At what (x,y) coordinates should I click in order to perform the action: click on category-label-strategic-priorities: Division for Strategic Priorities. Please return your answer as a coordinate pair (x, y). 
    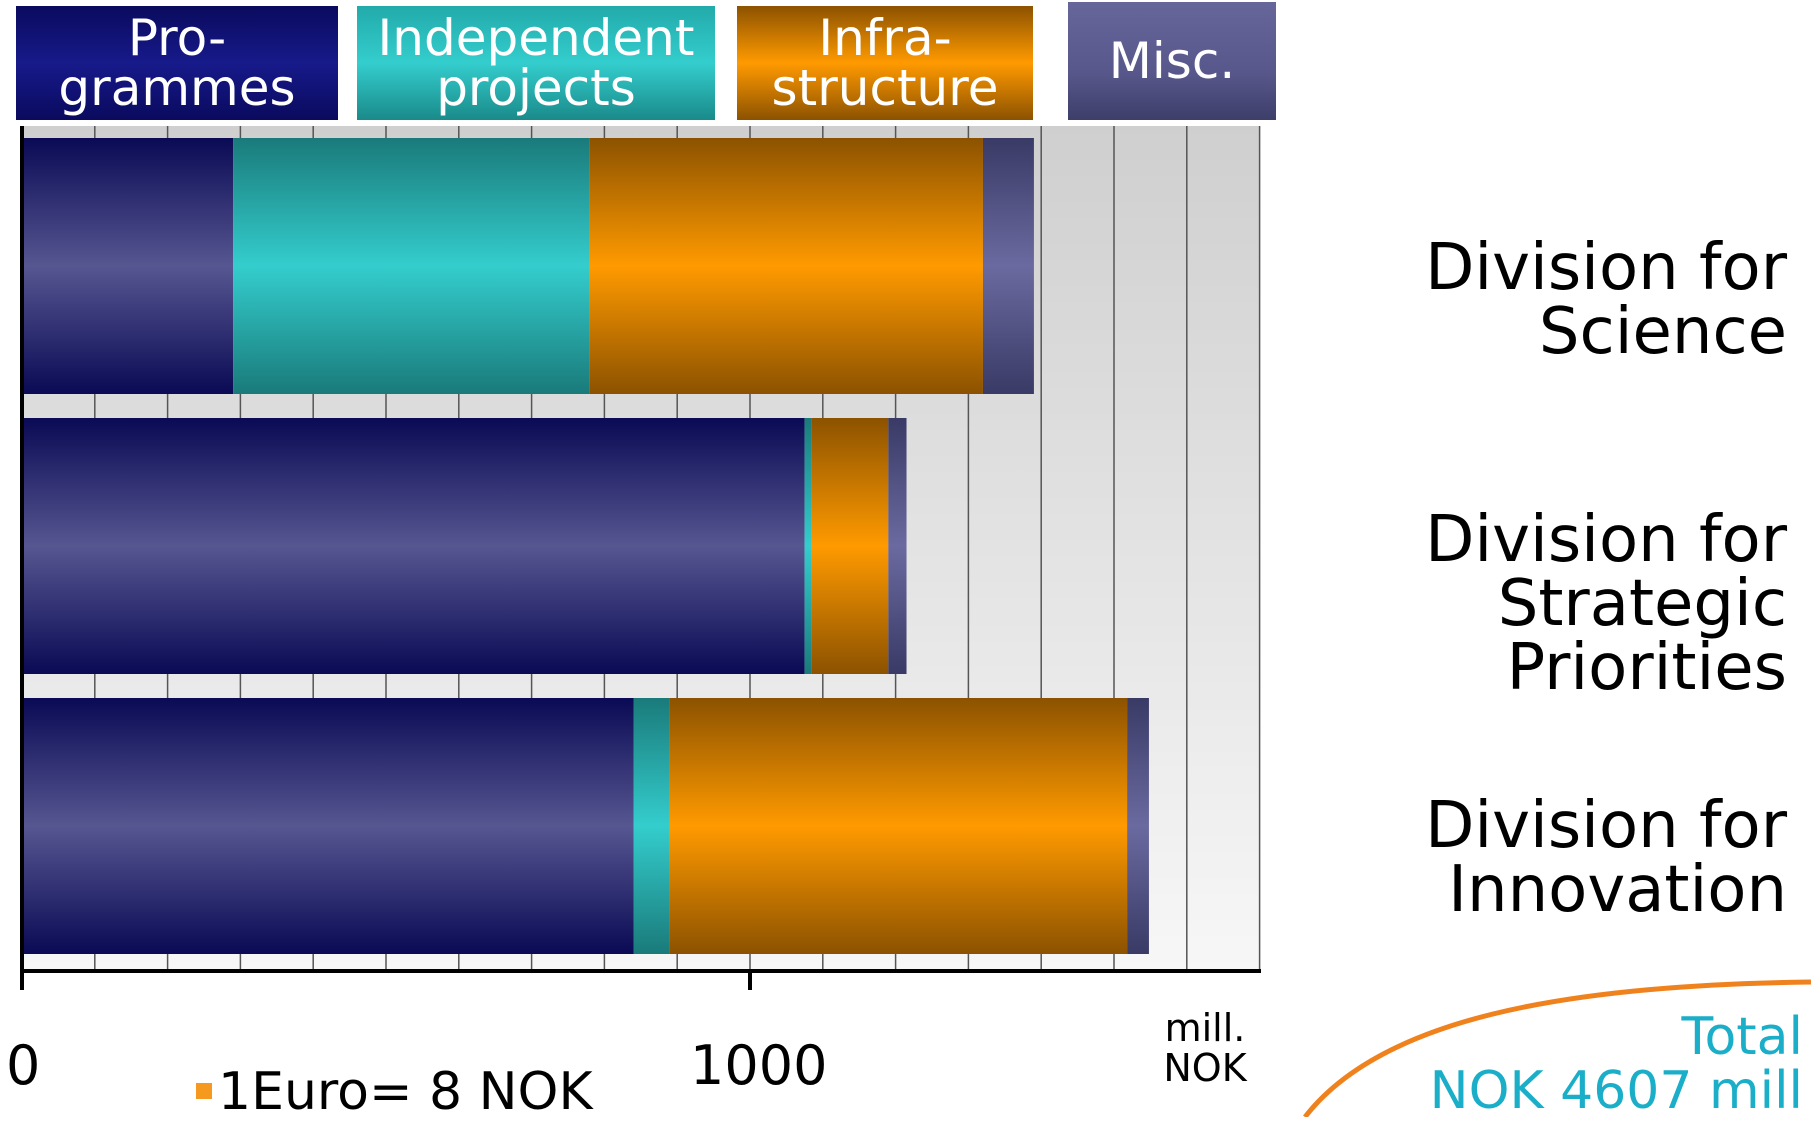
    Looking at the image, I should click on (1606, 604).